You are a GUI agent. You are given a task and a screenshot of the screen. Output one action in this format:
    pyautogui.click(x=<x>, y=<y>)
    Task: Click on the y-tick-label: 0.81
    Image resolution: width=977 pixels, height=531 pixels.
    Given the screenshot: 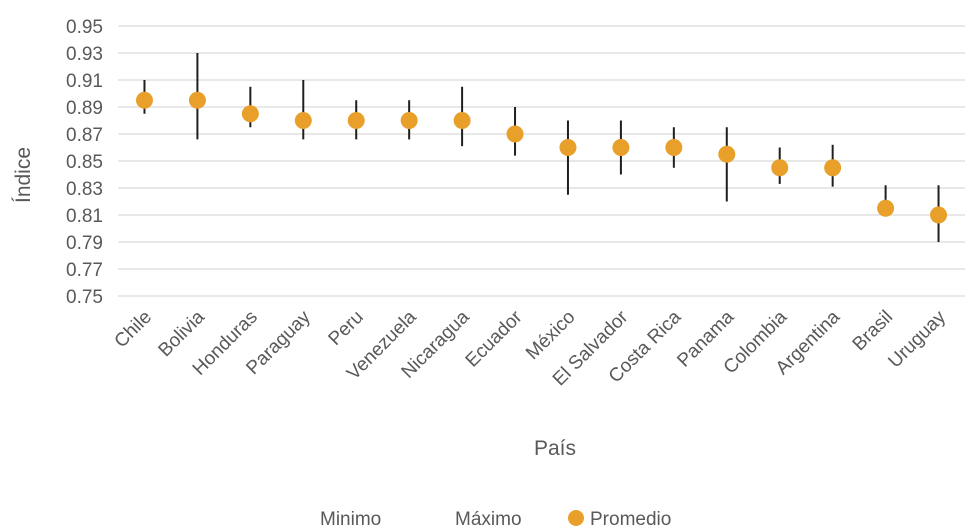 What is the action you would take?
    pyautogui.click(x=84, y=216)
    